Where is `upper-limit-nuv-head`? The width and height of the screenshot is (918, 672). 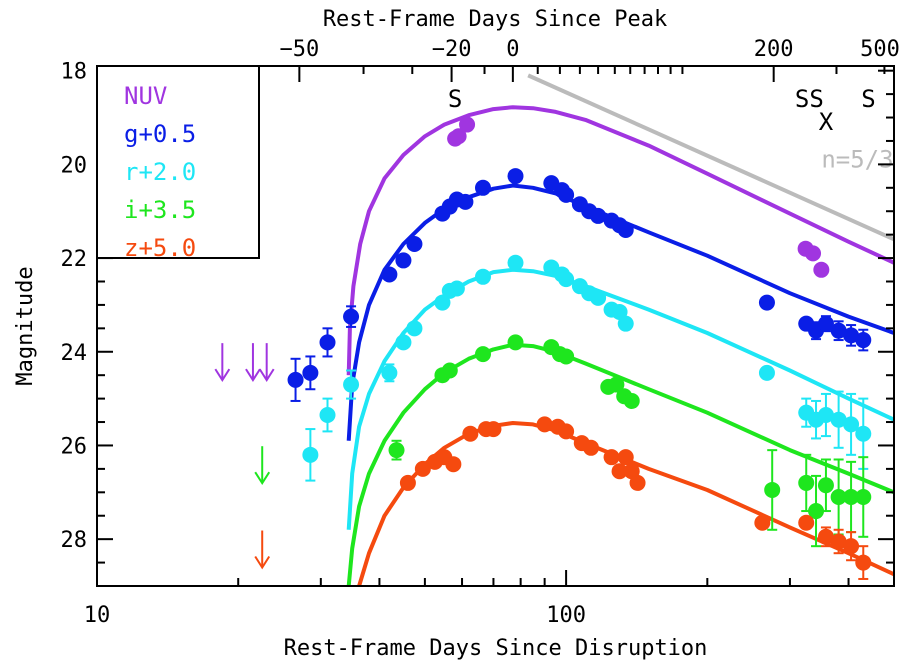
upper-limit-nuv-head is located at coordinates (222, 375).